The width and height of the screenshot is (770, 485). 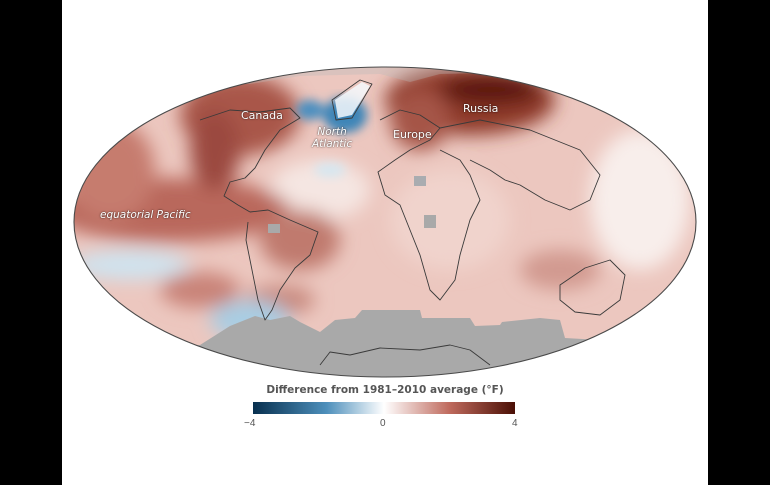 I want to click on colorbar, so click(x=384, y=408).